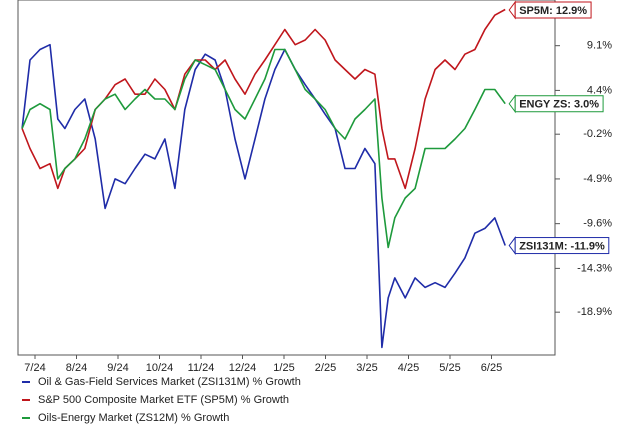 The height and width of the screenshot is (432, 620). I want to click on y-tick-label: -18.9%, so click(594, 312).